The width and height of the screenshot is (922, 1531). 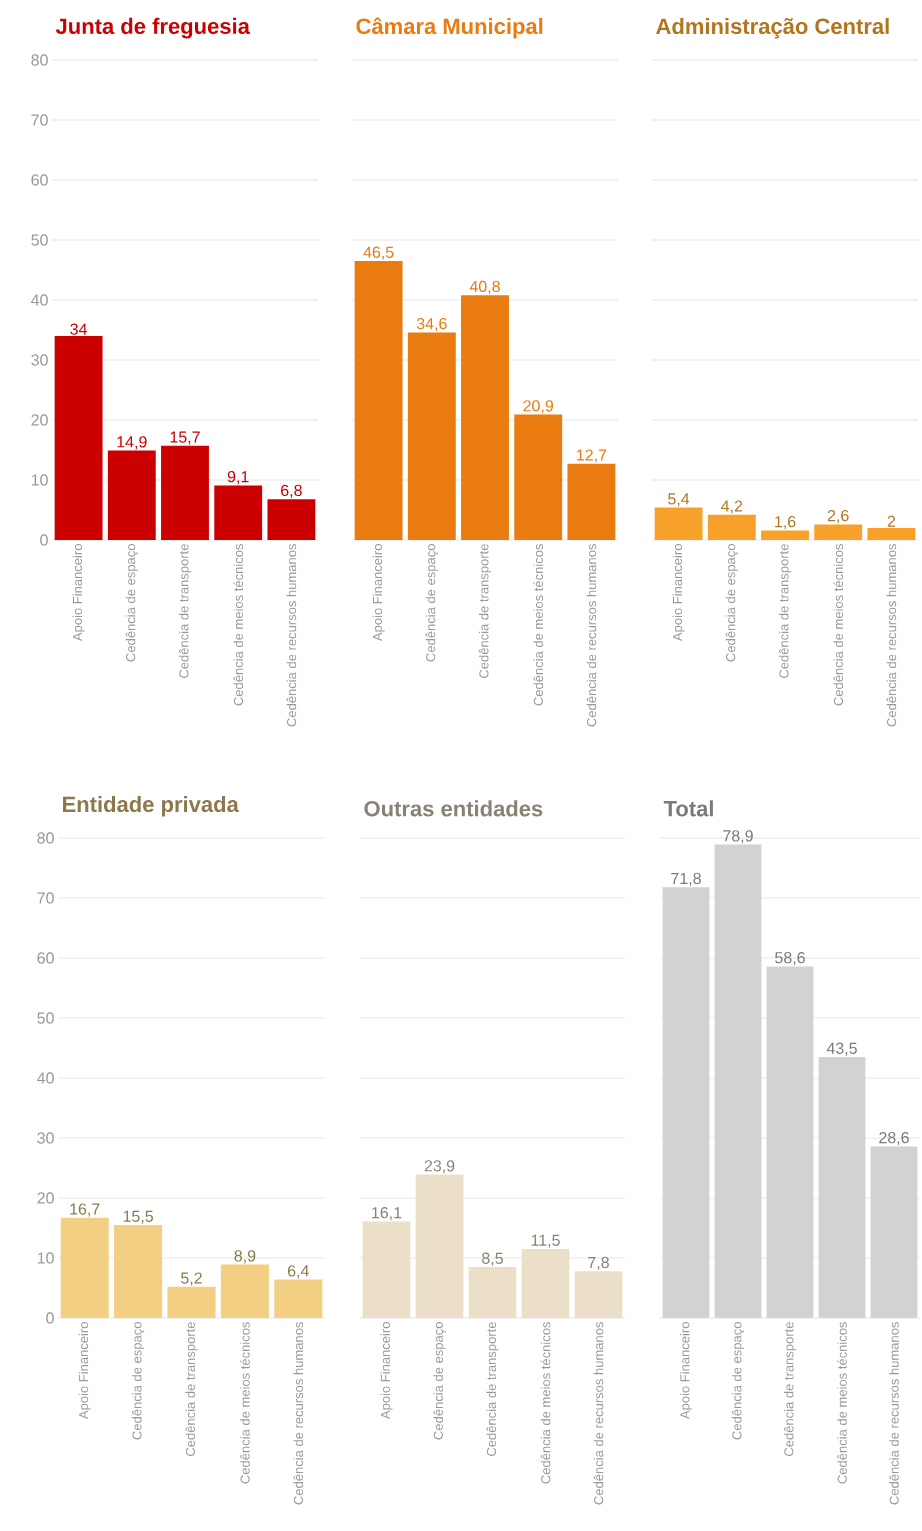 I want to click on data-label: 2, so click(x=891, y=521).